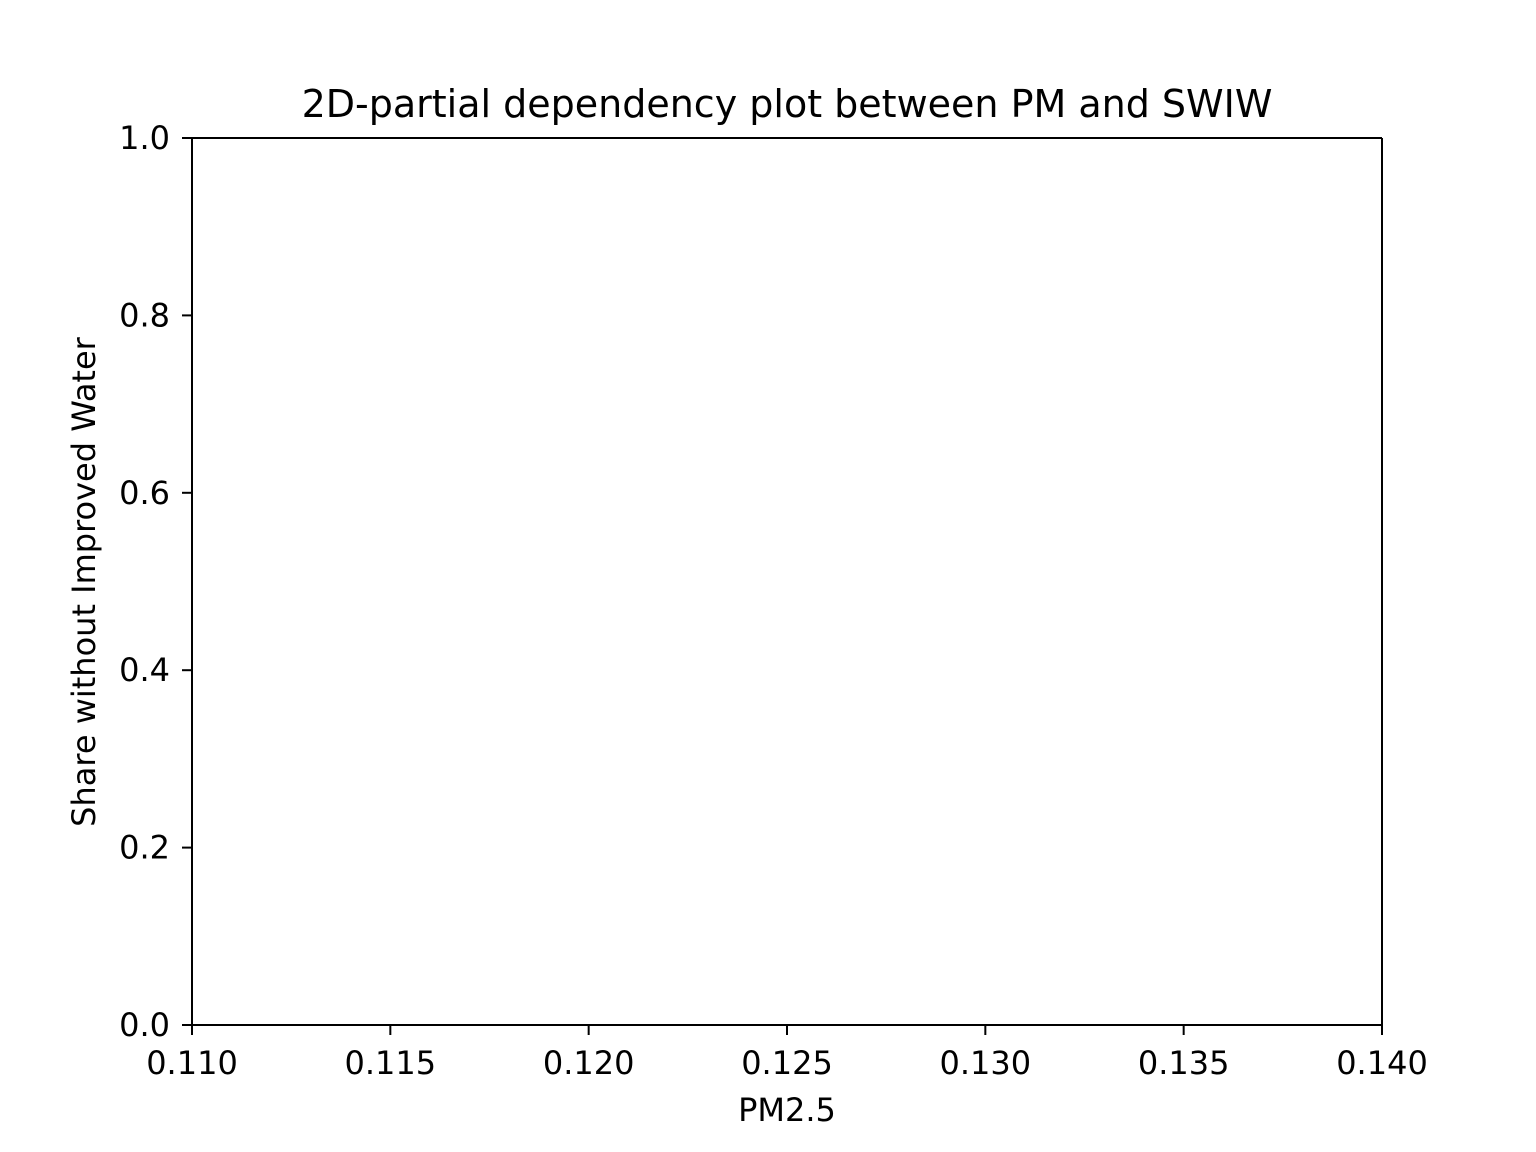 The height and width of the screenshot is (1152, 1536). I want to click on x-tick-label: 0.115, so click(391, 1063).